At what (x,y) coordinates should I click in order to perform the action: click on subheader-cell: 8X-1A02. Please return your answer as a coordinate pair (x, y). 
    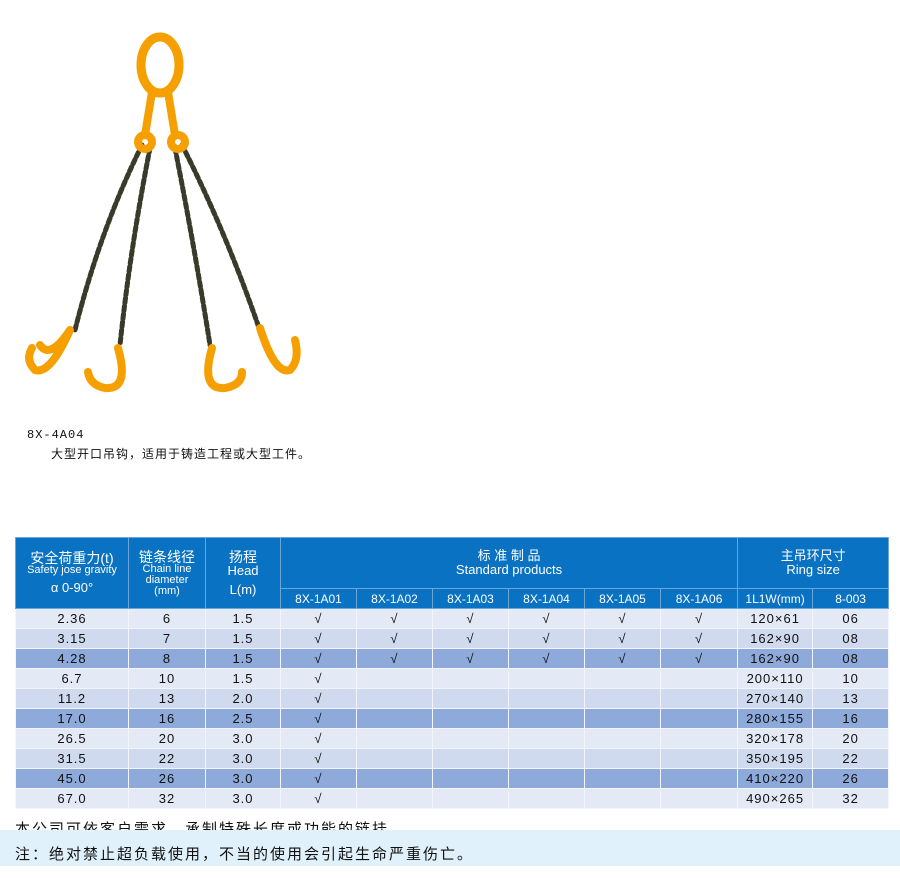
    Looking at the image, I should click on (394, 598).